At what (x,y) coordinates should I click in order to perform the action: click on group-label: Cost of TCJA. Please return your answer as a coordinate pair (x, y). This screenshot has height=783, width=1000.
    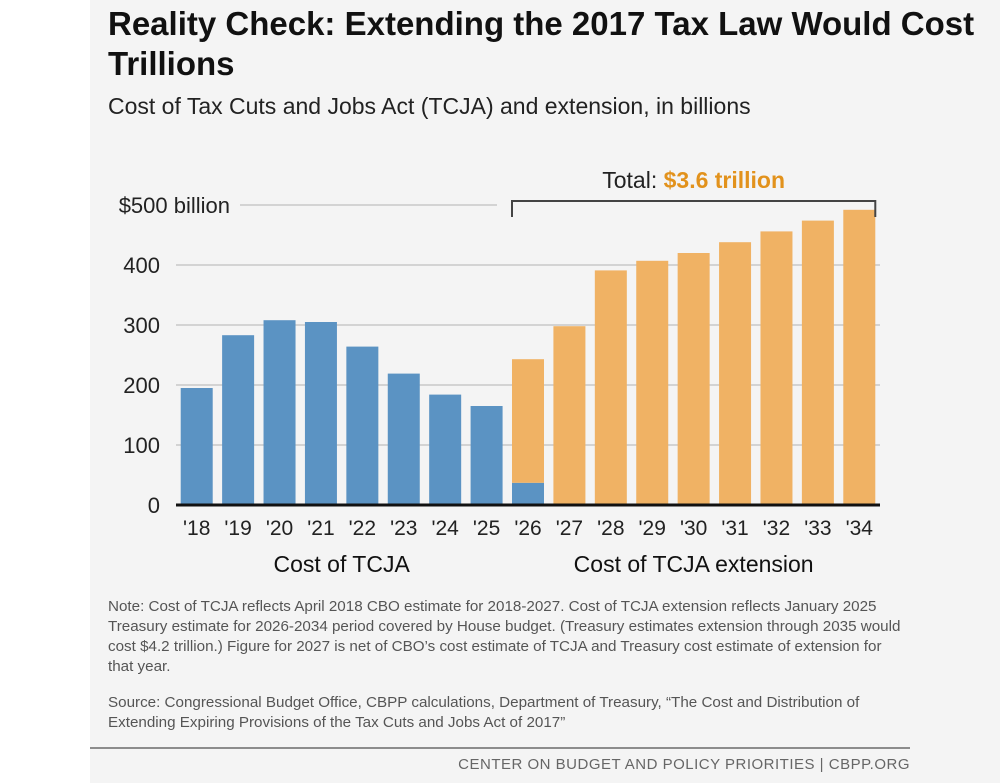
    Looking at the image, I should click on (341, 564).